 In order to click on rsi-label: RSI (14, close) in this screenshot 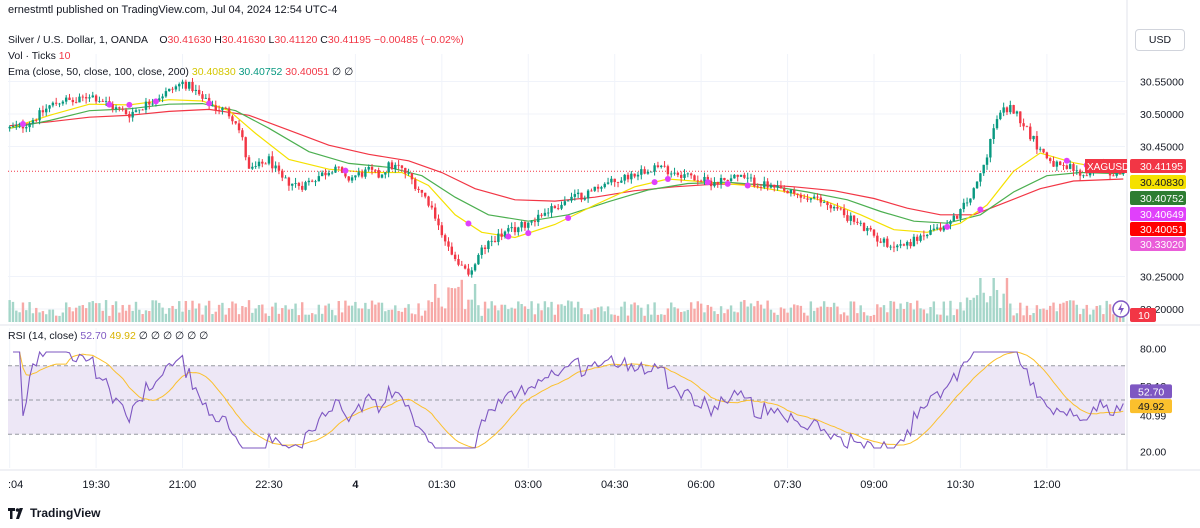, I will do `click(43, 336)`.